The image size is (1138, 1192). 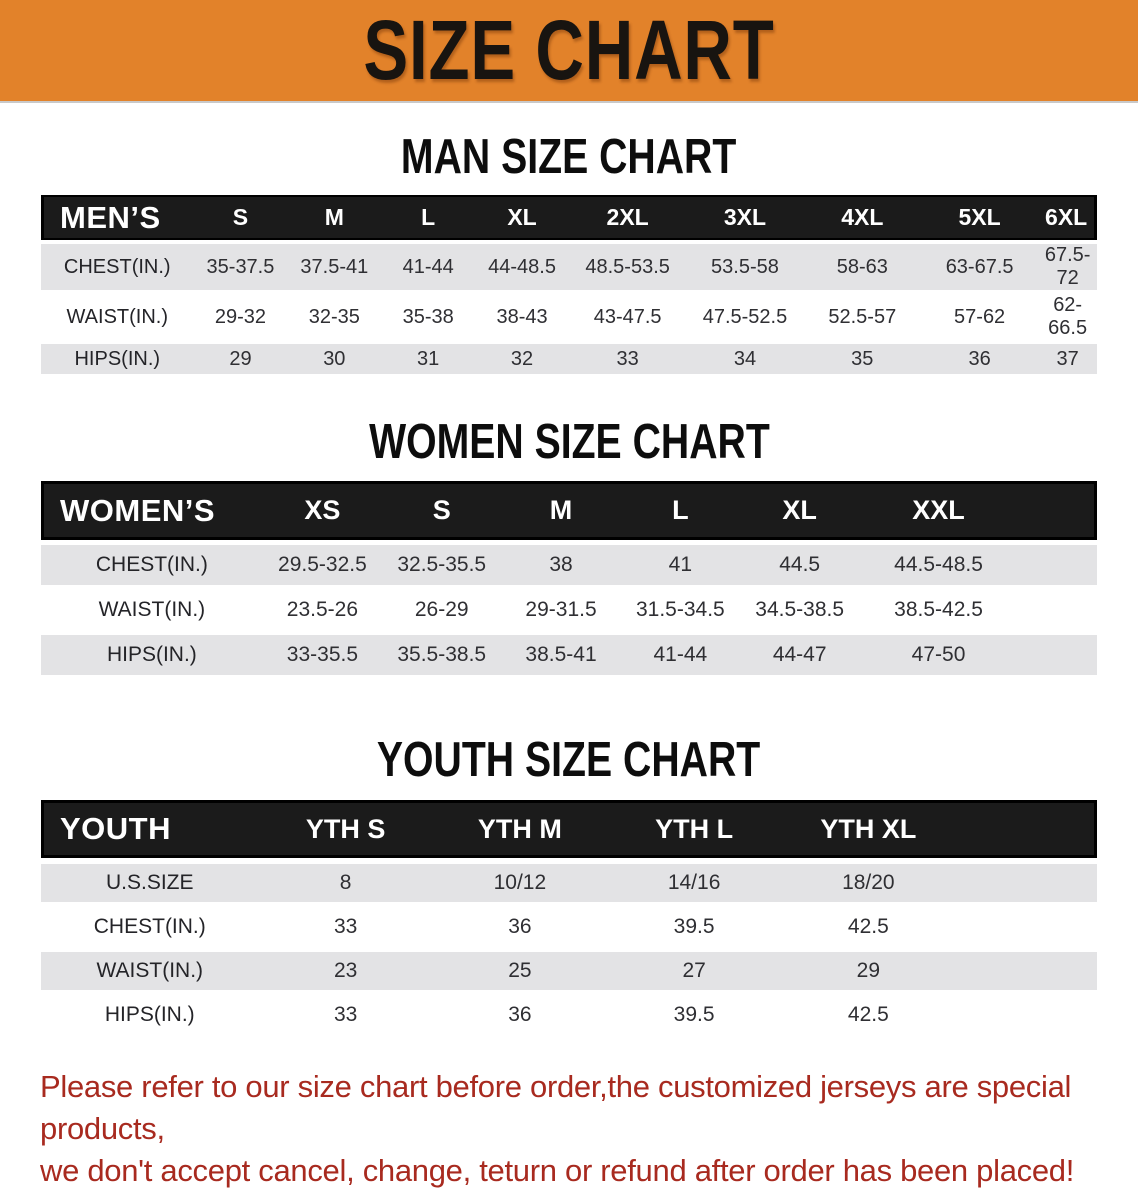 What do you see at coordinates (117, 217) in the screenshot?
I see `men-group-label: MEN’S` at bounding box center [117, 217].